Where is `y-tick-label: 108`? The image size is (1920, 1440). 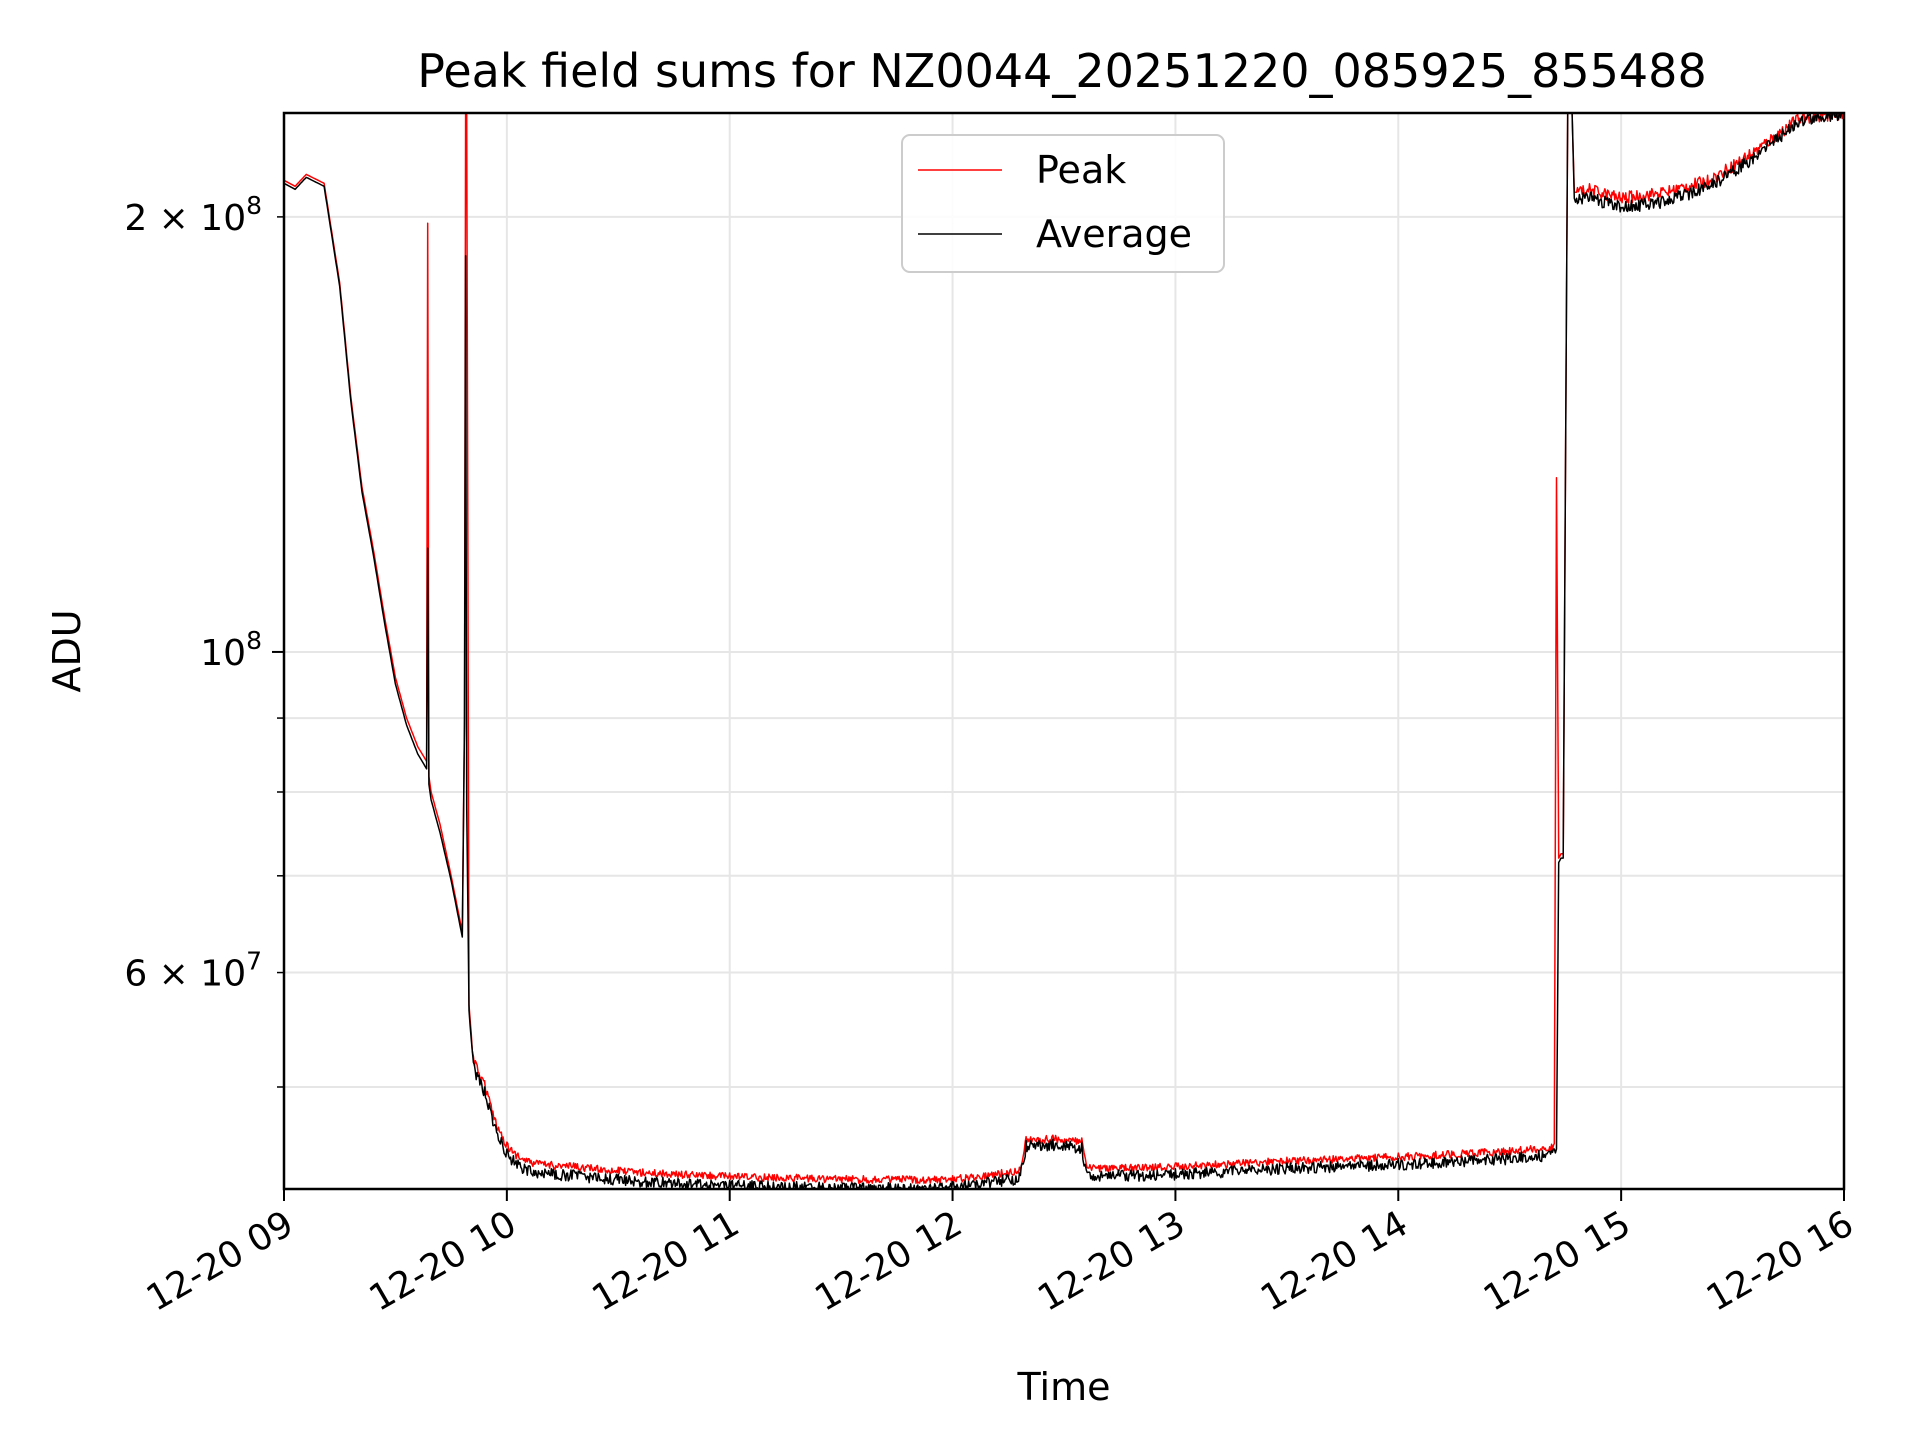
y-tick-label: 108 is located at coordinates (231, 650).